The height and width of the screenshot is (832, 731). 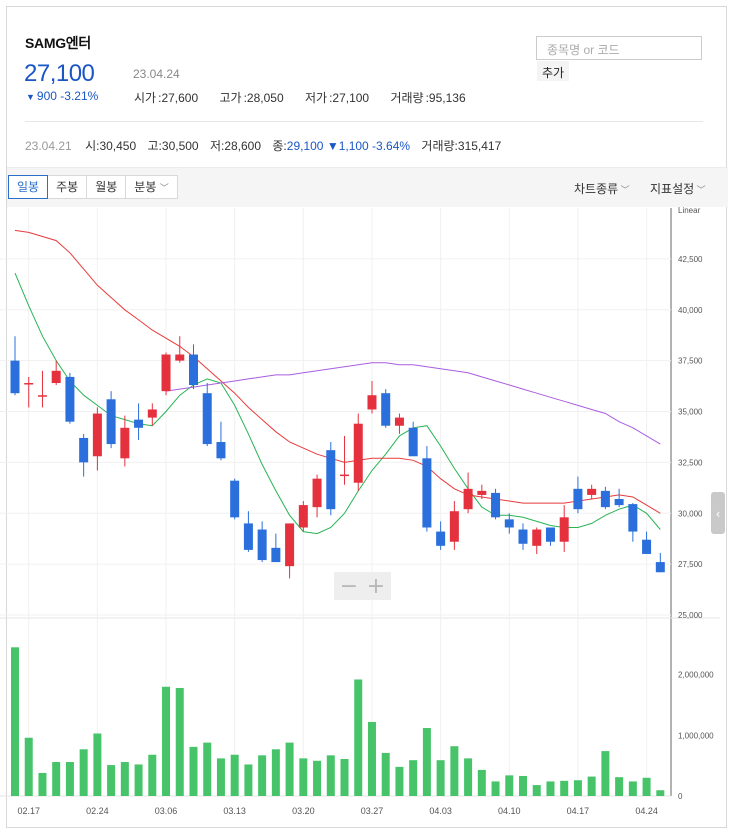 What do you see at coordinates (156, 74) in the screenshot?
I see `price-date: 23.04.24` at bounding box center [156, 74].